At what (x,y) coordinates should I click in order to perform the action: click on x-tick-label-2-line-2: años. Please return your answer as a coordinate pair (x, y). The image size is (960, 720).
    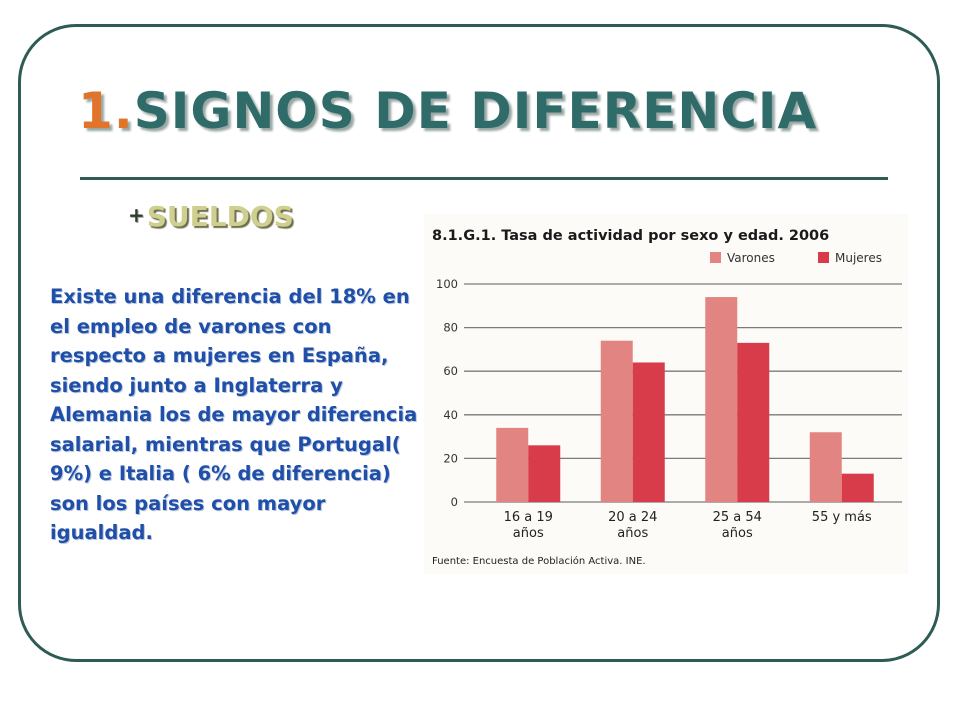
    Looking at the image, I should click on (632, 533).